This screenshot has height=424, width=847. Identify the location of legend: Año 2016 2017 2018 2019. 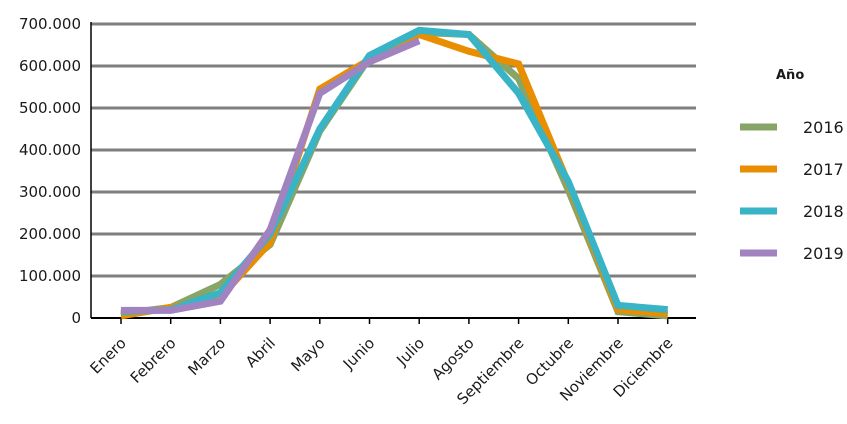
(792, 165).